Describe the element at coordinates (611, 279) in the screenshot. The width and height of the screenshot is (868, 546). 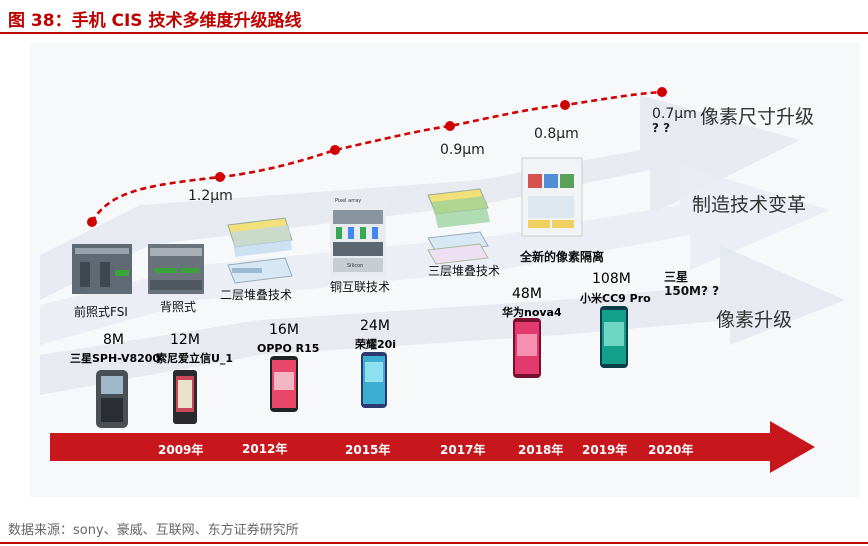
I see `phone-mp-108m: 108M` at that location.